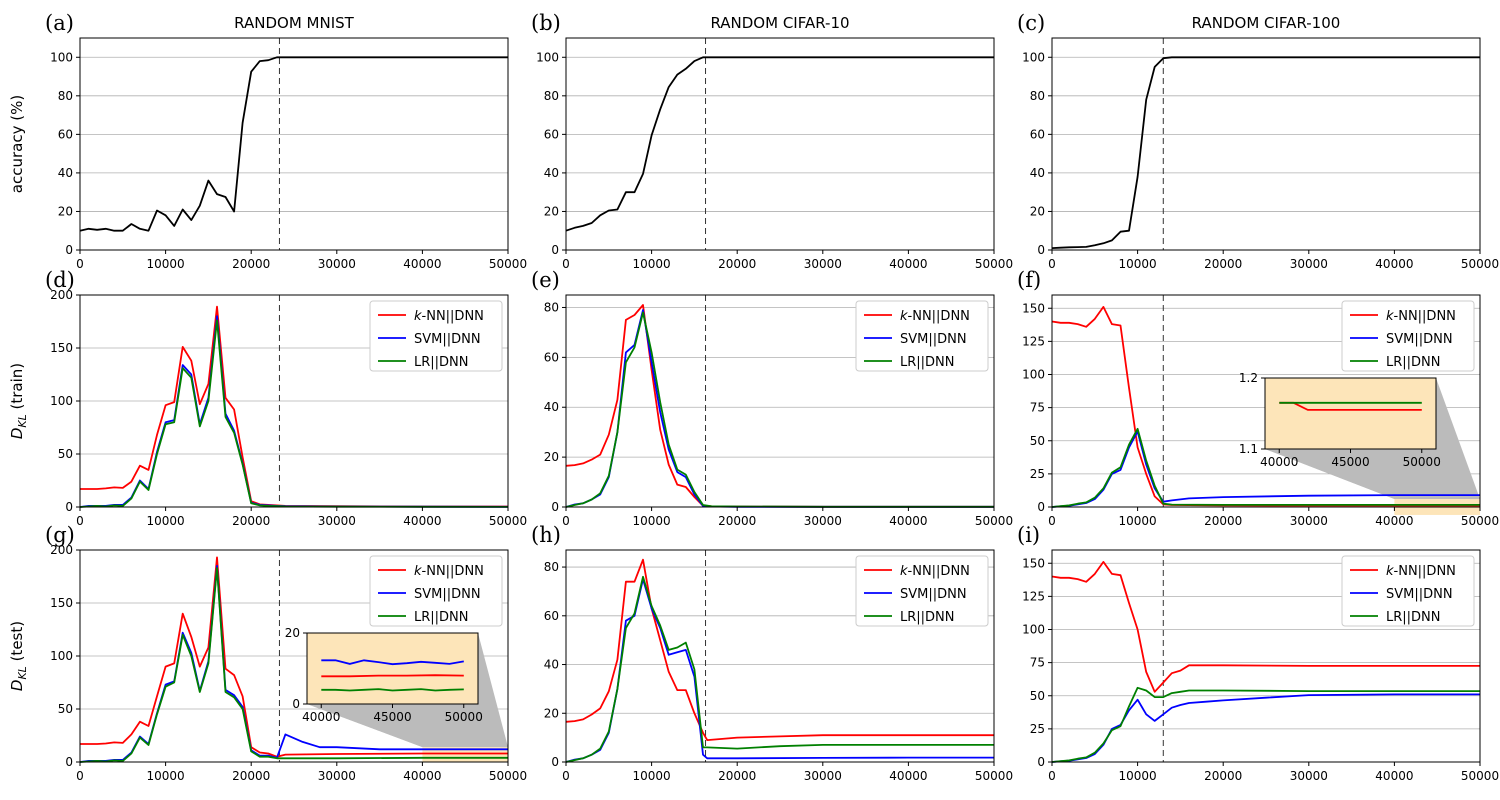 Image resolution: width=1500 pixels, height=800 pixels. What do you see at coordinates (60, 280) in the screenshot?
I see `panel-label: (d)` at bounding box center [60, 280].